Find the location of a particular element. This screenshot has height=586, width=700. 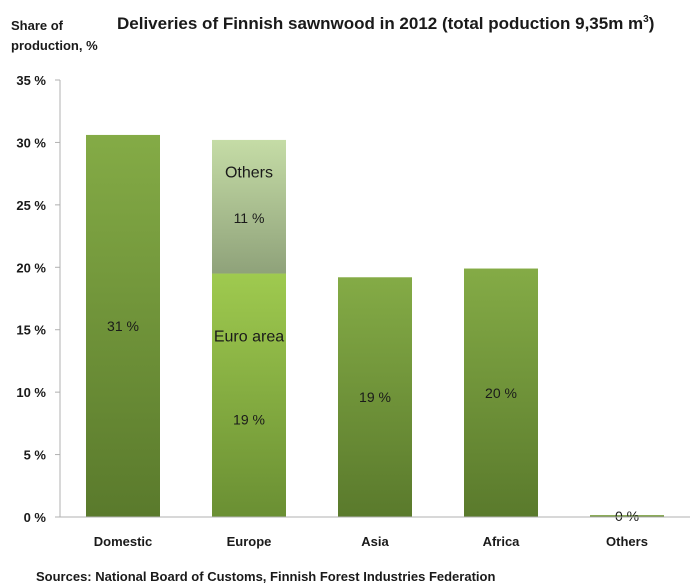

y-axis-ticks: 0 % 5 % 10 % 15 % 20 % 25 % 30 % 35 % is located at coordinates (38, 299).